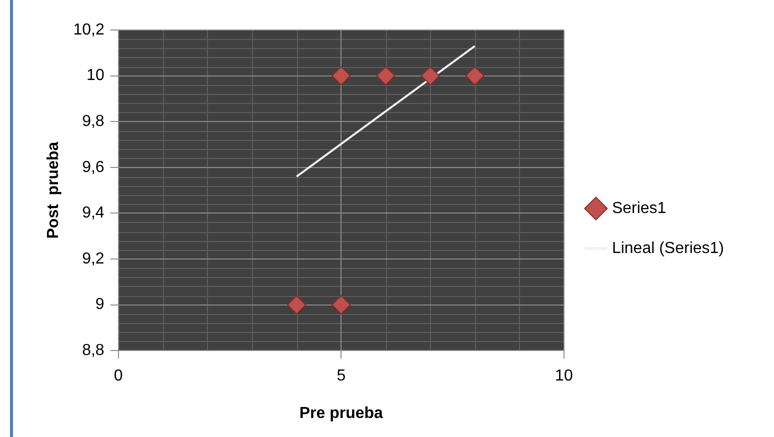 The height and width of the screenshot is (437, 774). Describe the element at coordinates (53, 190) in the screenshot. I see `y-axis-title: Post prueba` at that location.